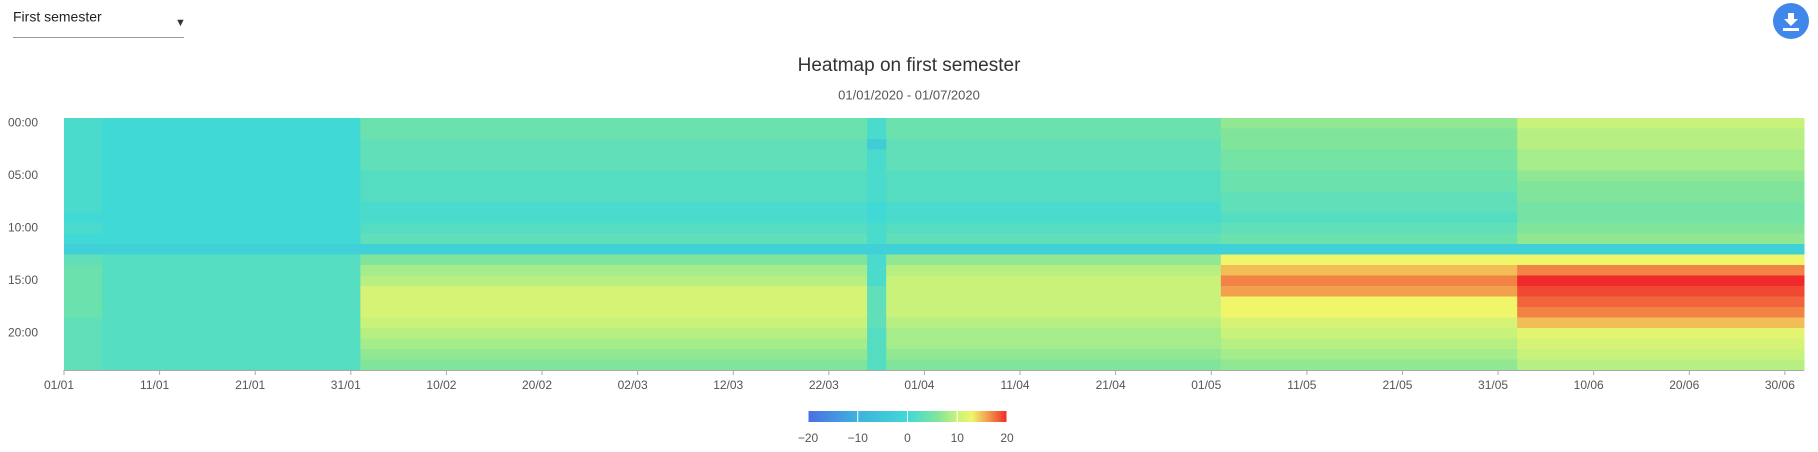 Image resolution: width=1818 pixels, height=452 pixels. Describe the element at coordinates (958, 438) in the screenshot. I see `color-bar-label: 10` at that location.